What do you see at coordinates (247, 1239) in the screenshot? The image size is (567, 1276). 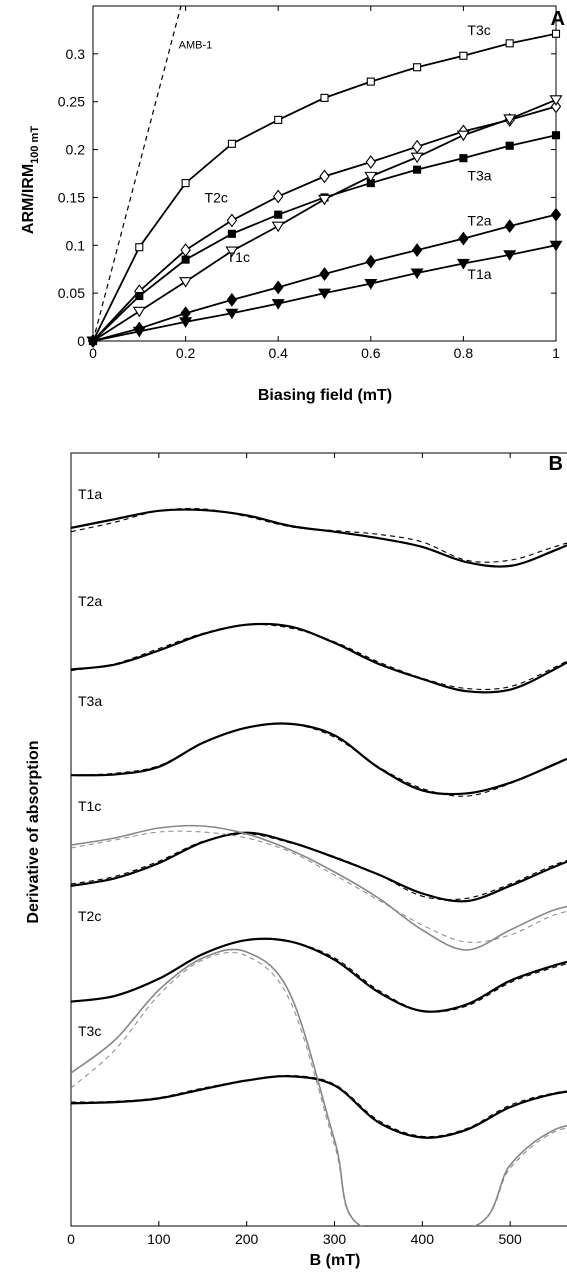 I see `panel-b-xtick-label: 200` at bounding box center [247, 1239].